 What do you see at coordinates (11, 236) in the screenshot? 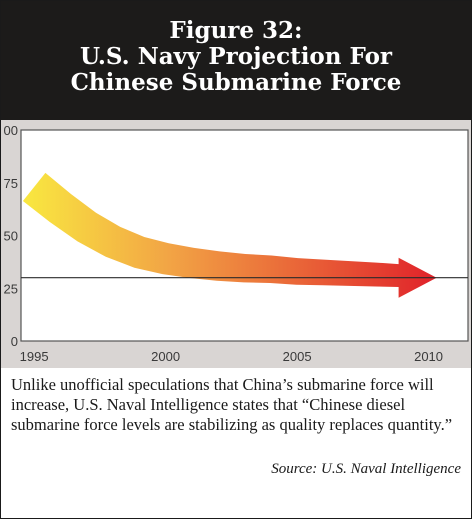
I see `y-tick-label: 50` at bounding box center [11, 236].